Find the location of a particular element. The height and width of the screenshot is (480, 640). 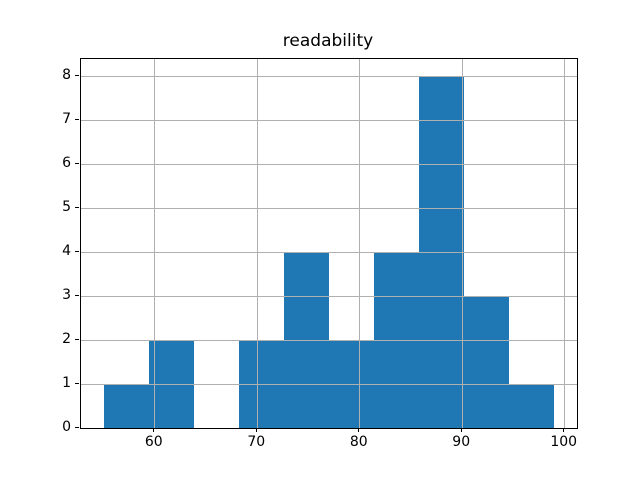

y-tick-label: 4 is located at coordinates (66, 251).